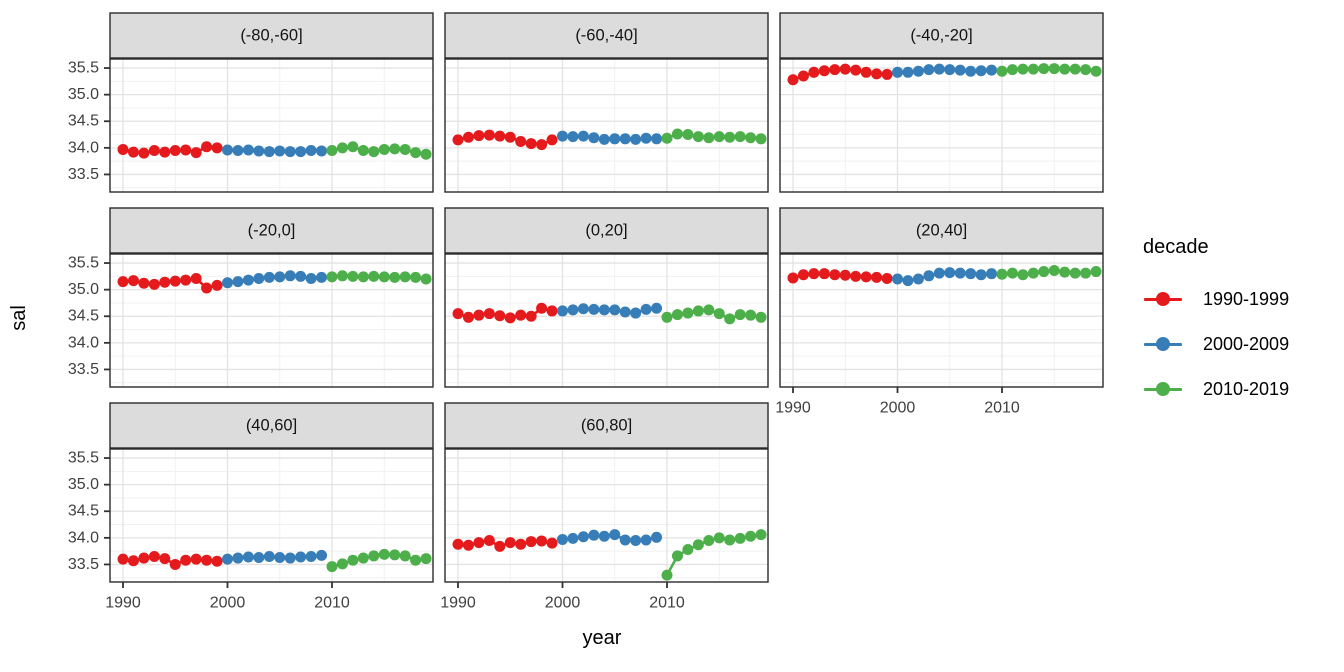  I want to click on y-axis-title: sal, so click(19, 318).